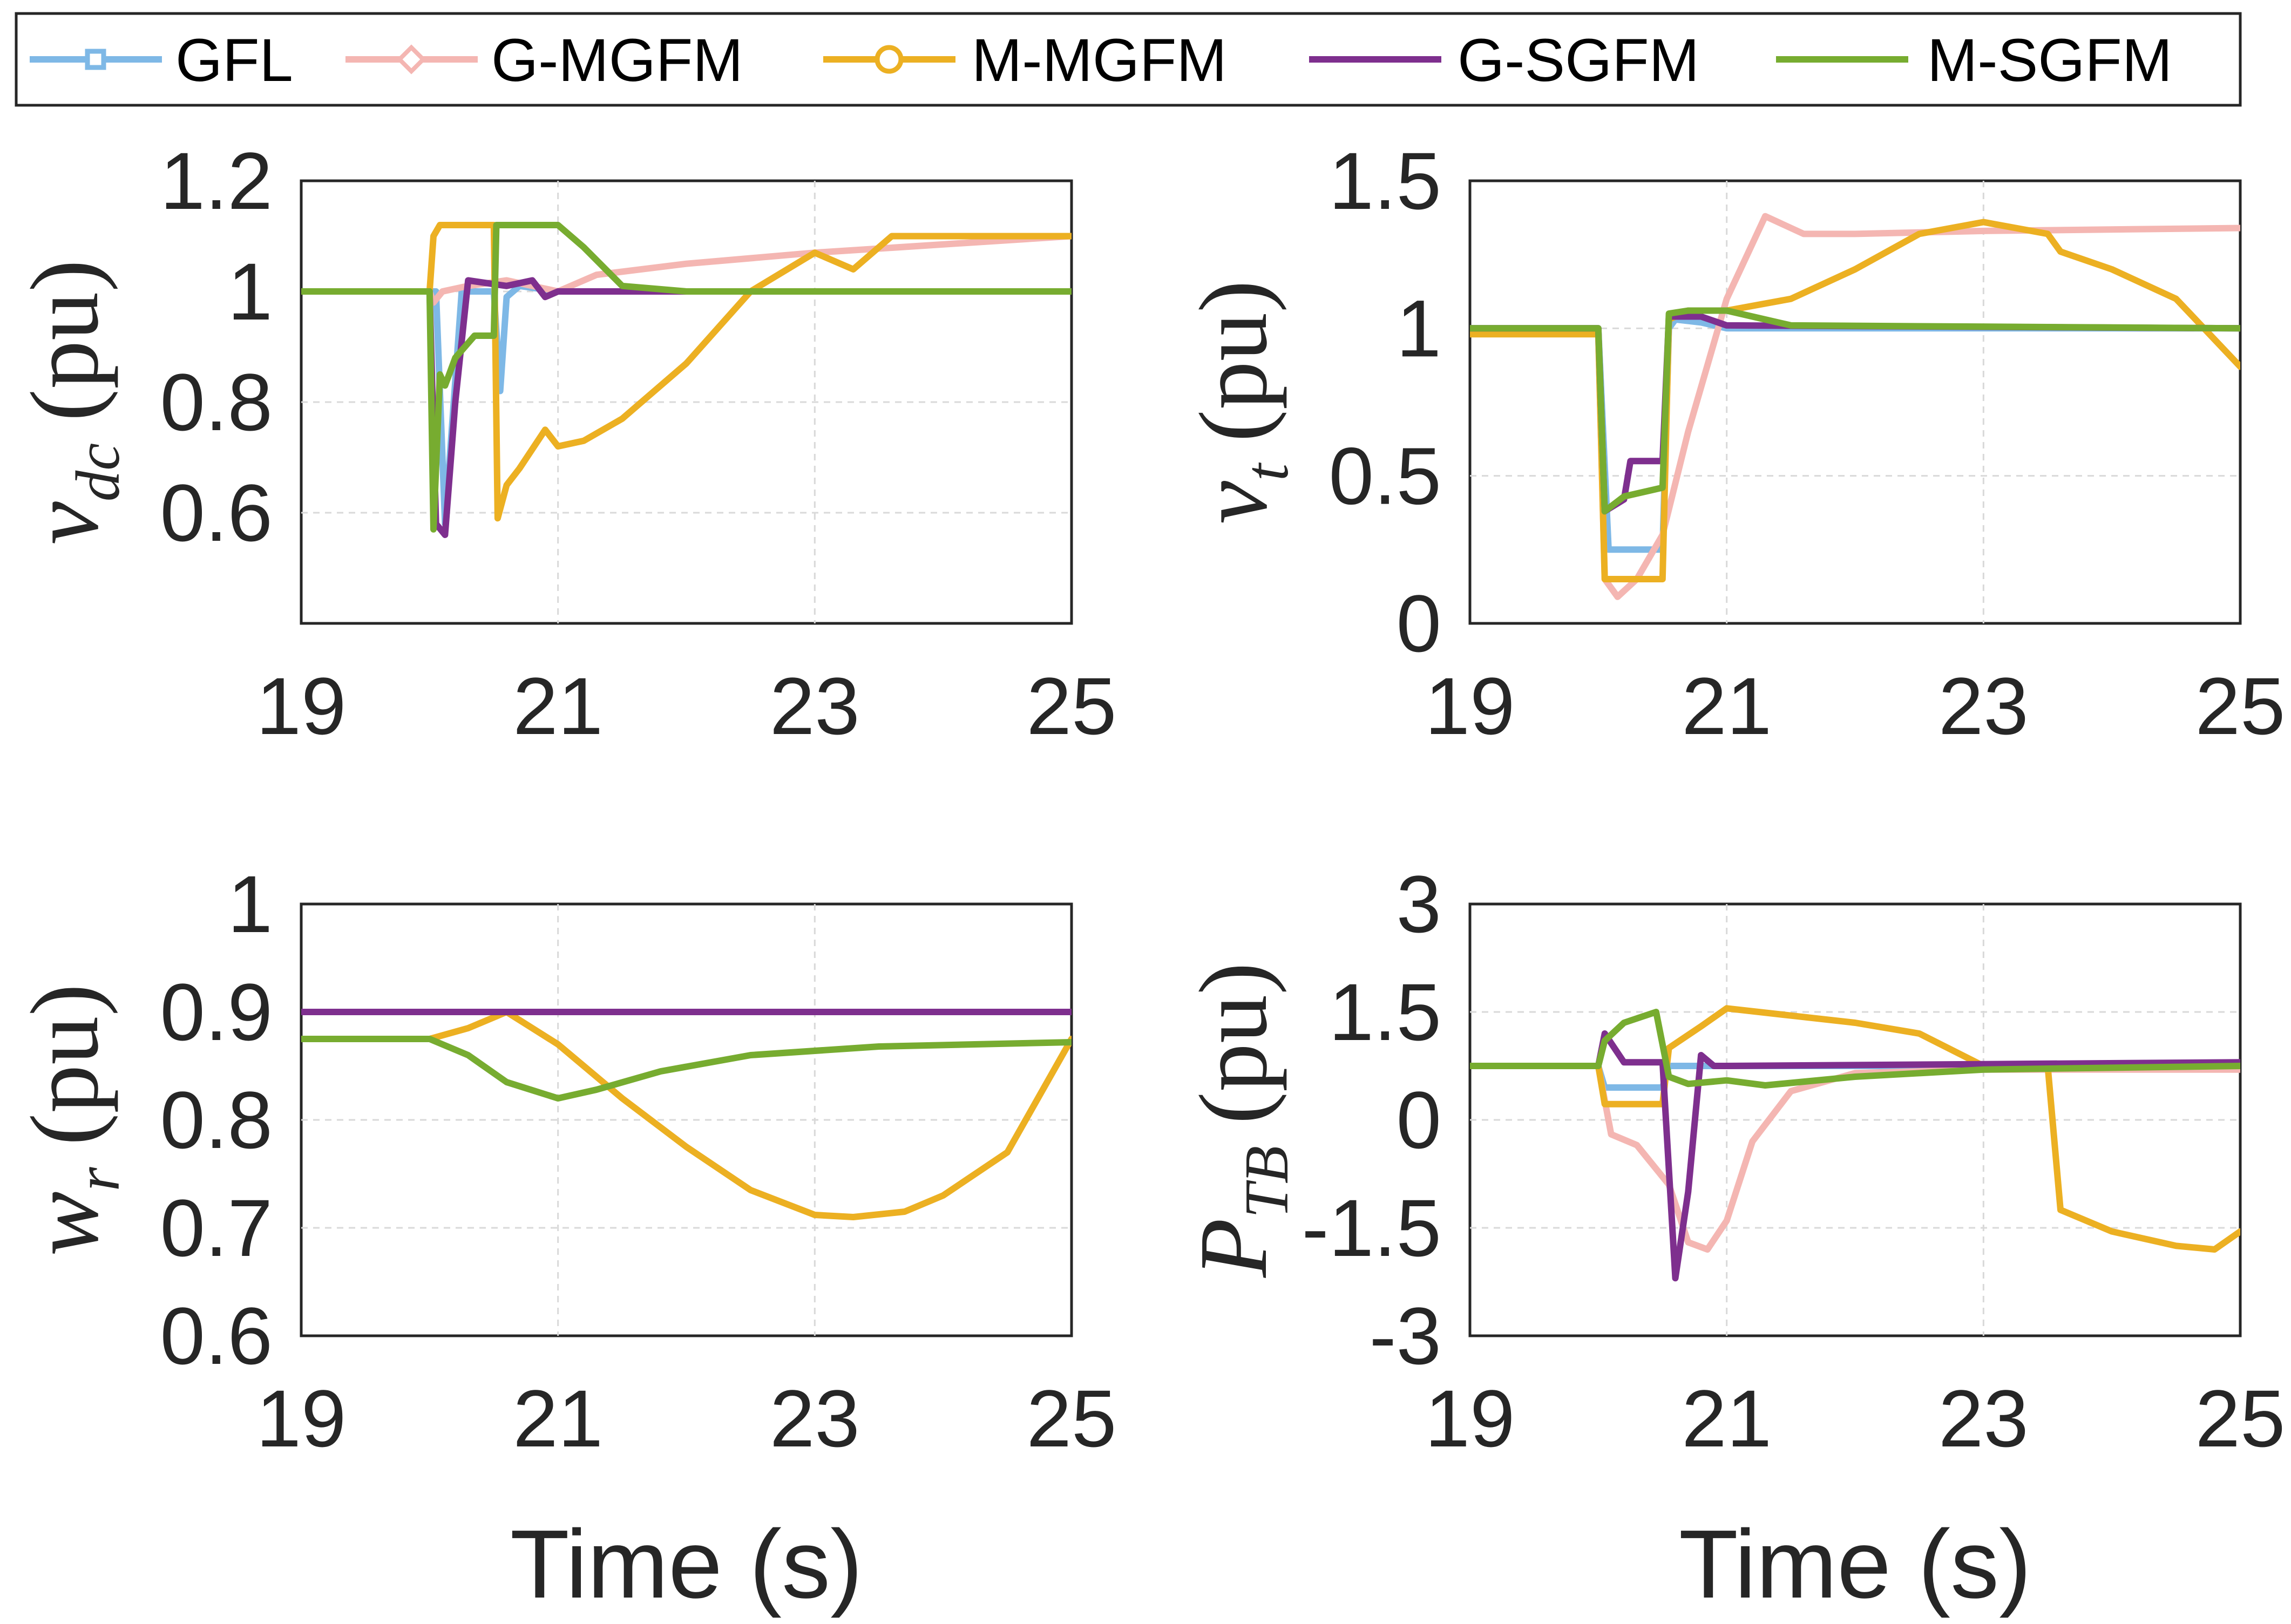 The image size is (2291, 1624). I want to click on y-axis-label: PTB (pu), so click(1241, 1120).